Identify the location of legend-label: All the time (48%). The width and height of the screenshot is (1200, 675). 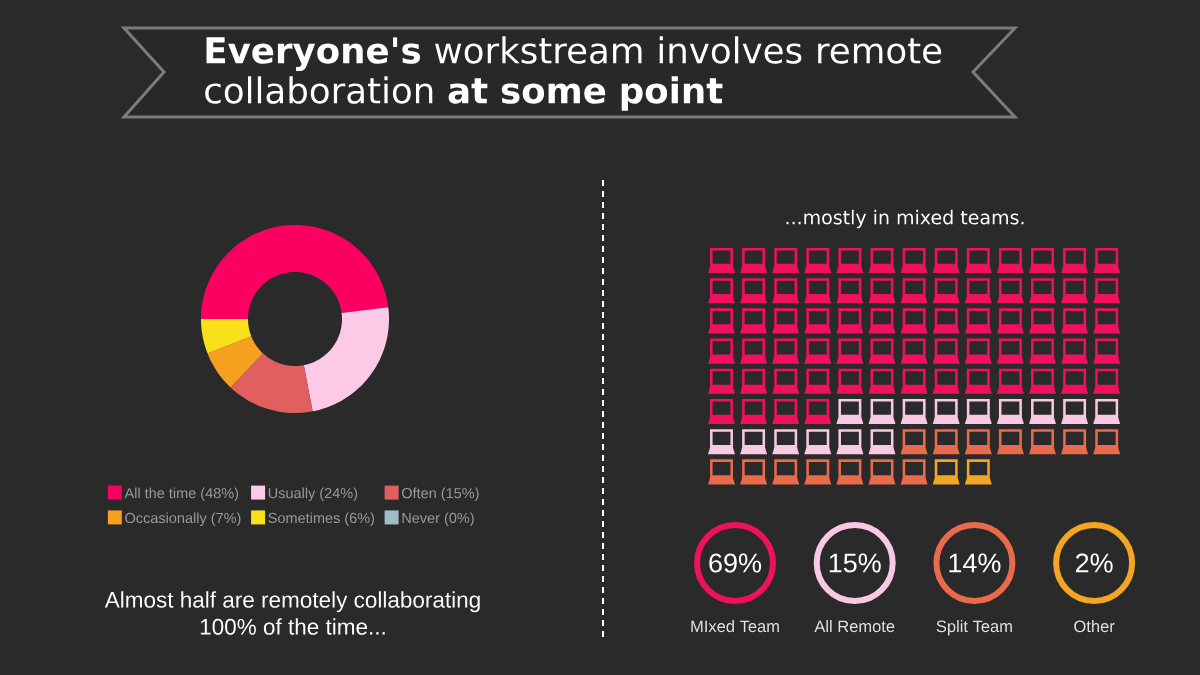
(181, 494).